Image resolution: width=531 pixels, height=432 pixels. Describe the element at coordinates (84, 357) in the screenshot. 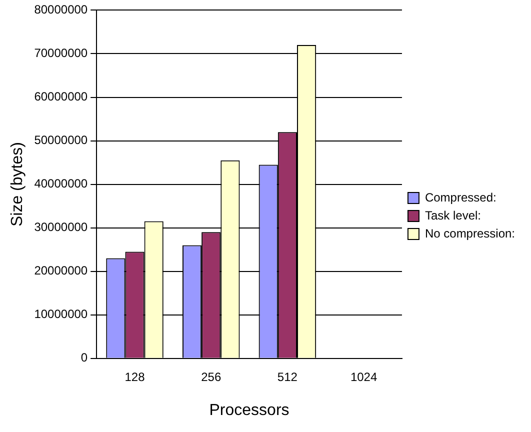

I see `y-tick-label: 0` at that location.